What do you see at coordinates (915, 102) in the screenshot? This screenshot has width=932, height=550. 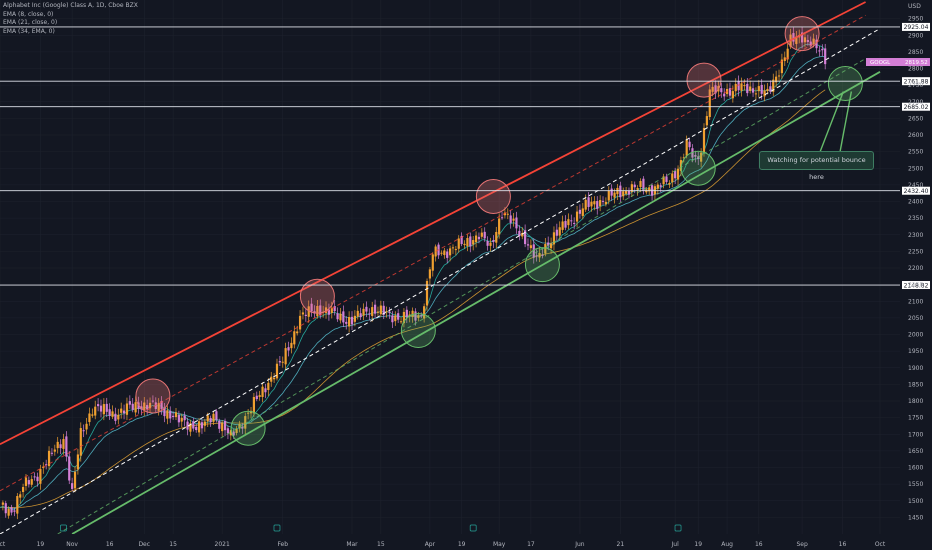 I see `y-tick-label: 2700` at bounding box center [915, 102].